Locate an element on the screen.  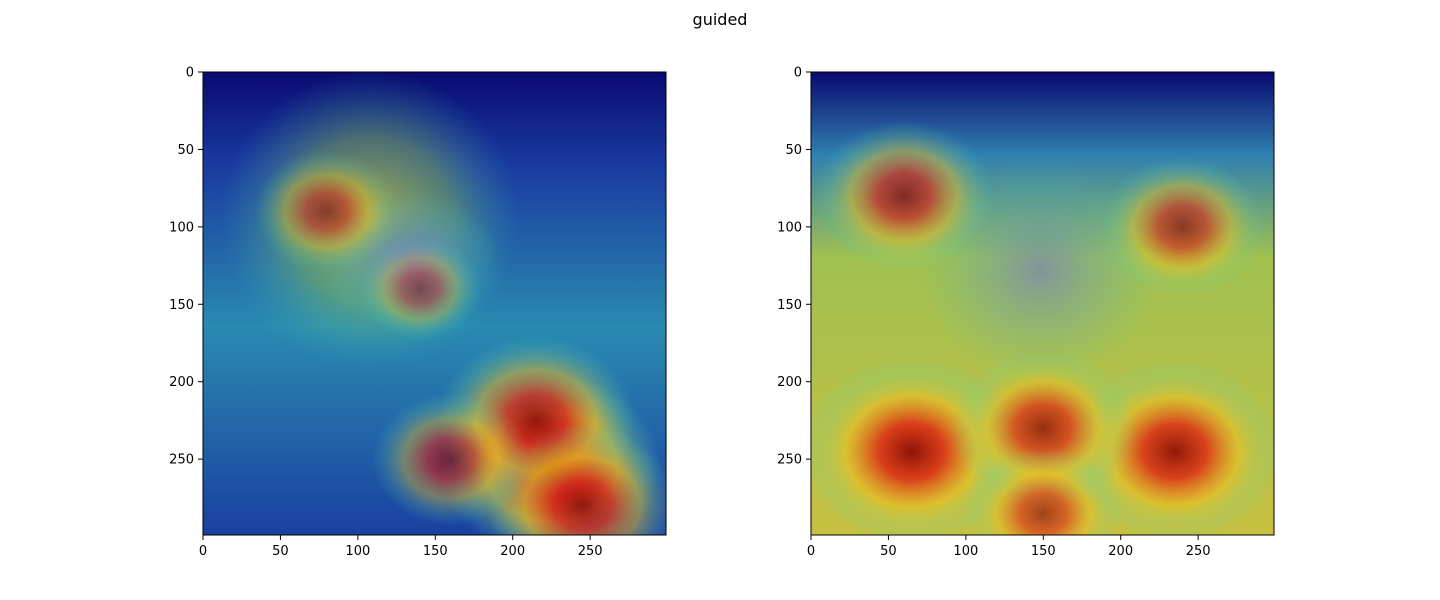
figure-title: guided is located at coordinates (720, 19).